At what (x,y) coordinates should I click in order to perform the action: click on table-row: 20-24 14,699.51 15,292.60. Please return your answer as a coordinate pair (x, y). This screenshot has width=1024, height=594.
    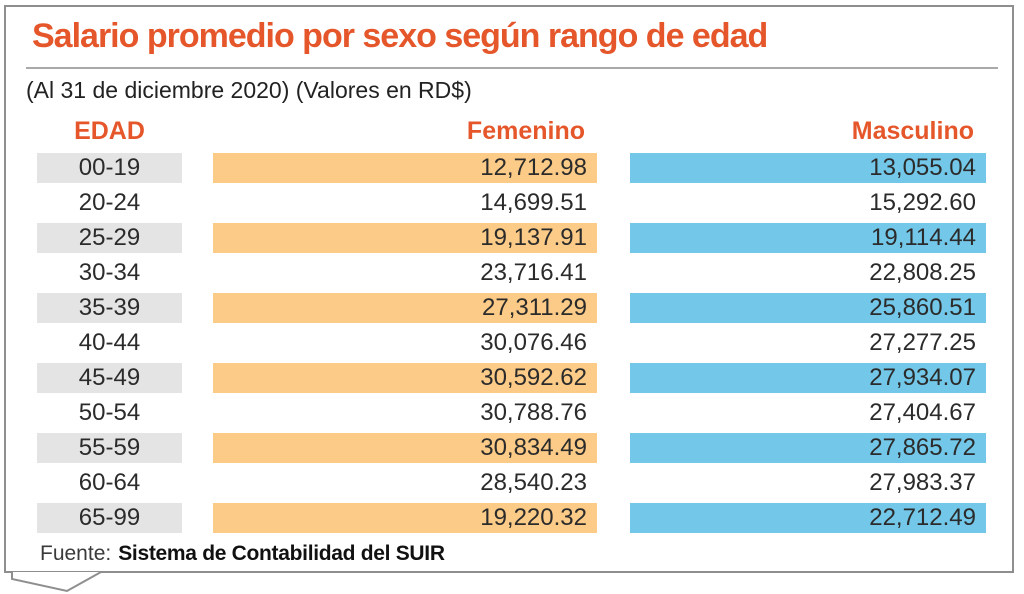
    Looking at the image, I should click on (509, 203).